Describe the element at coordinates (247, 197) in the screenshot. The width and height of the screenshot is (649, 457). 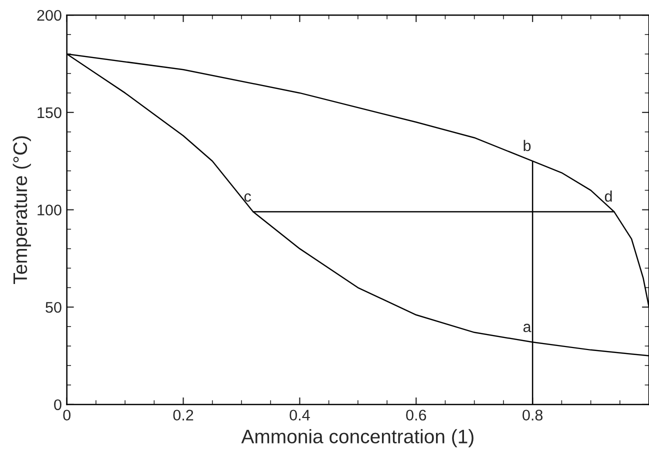
I see `annotation: c` at that location.